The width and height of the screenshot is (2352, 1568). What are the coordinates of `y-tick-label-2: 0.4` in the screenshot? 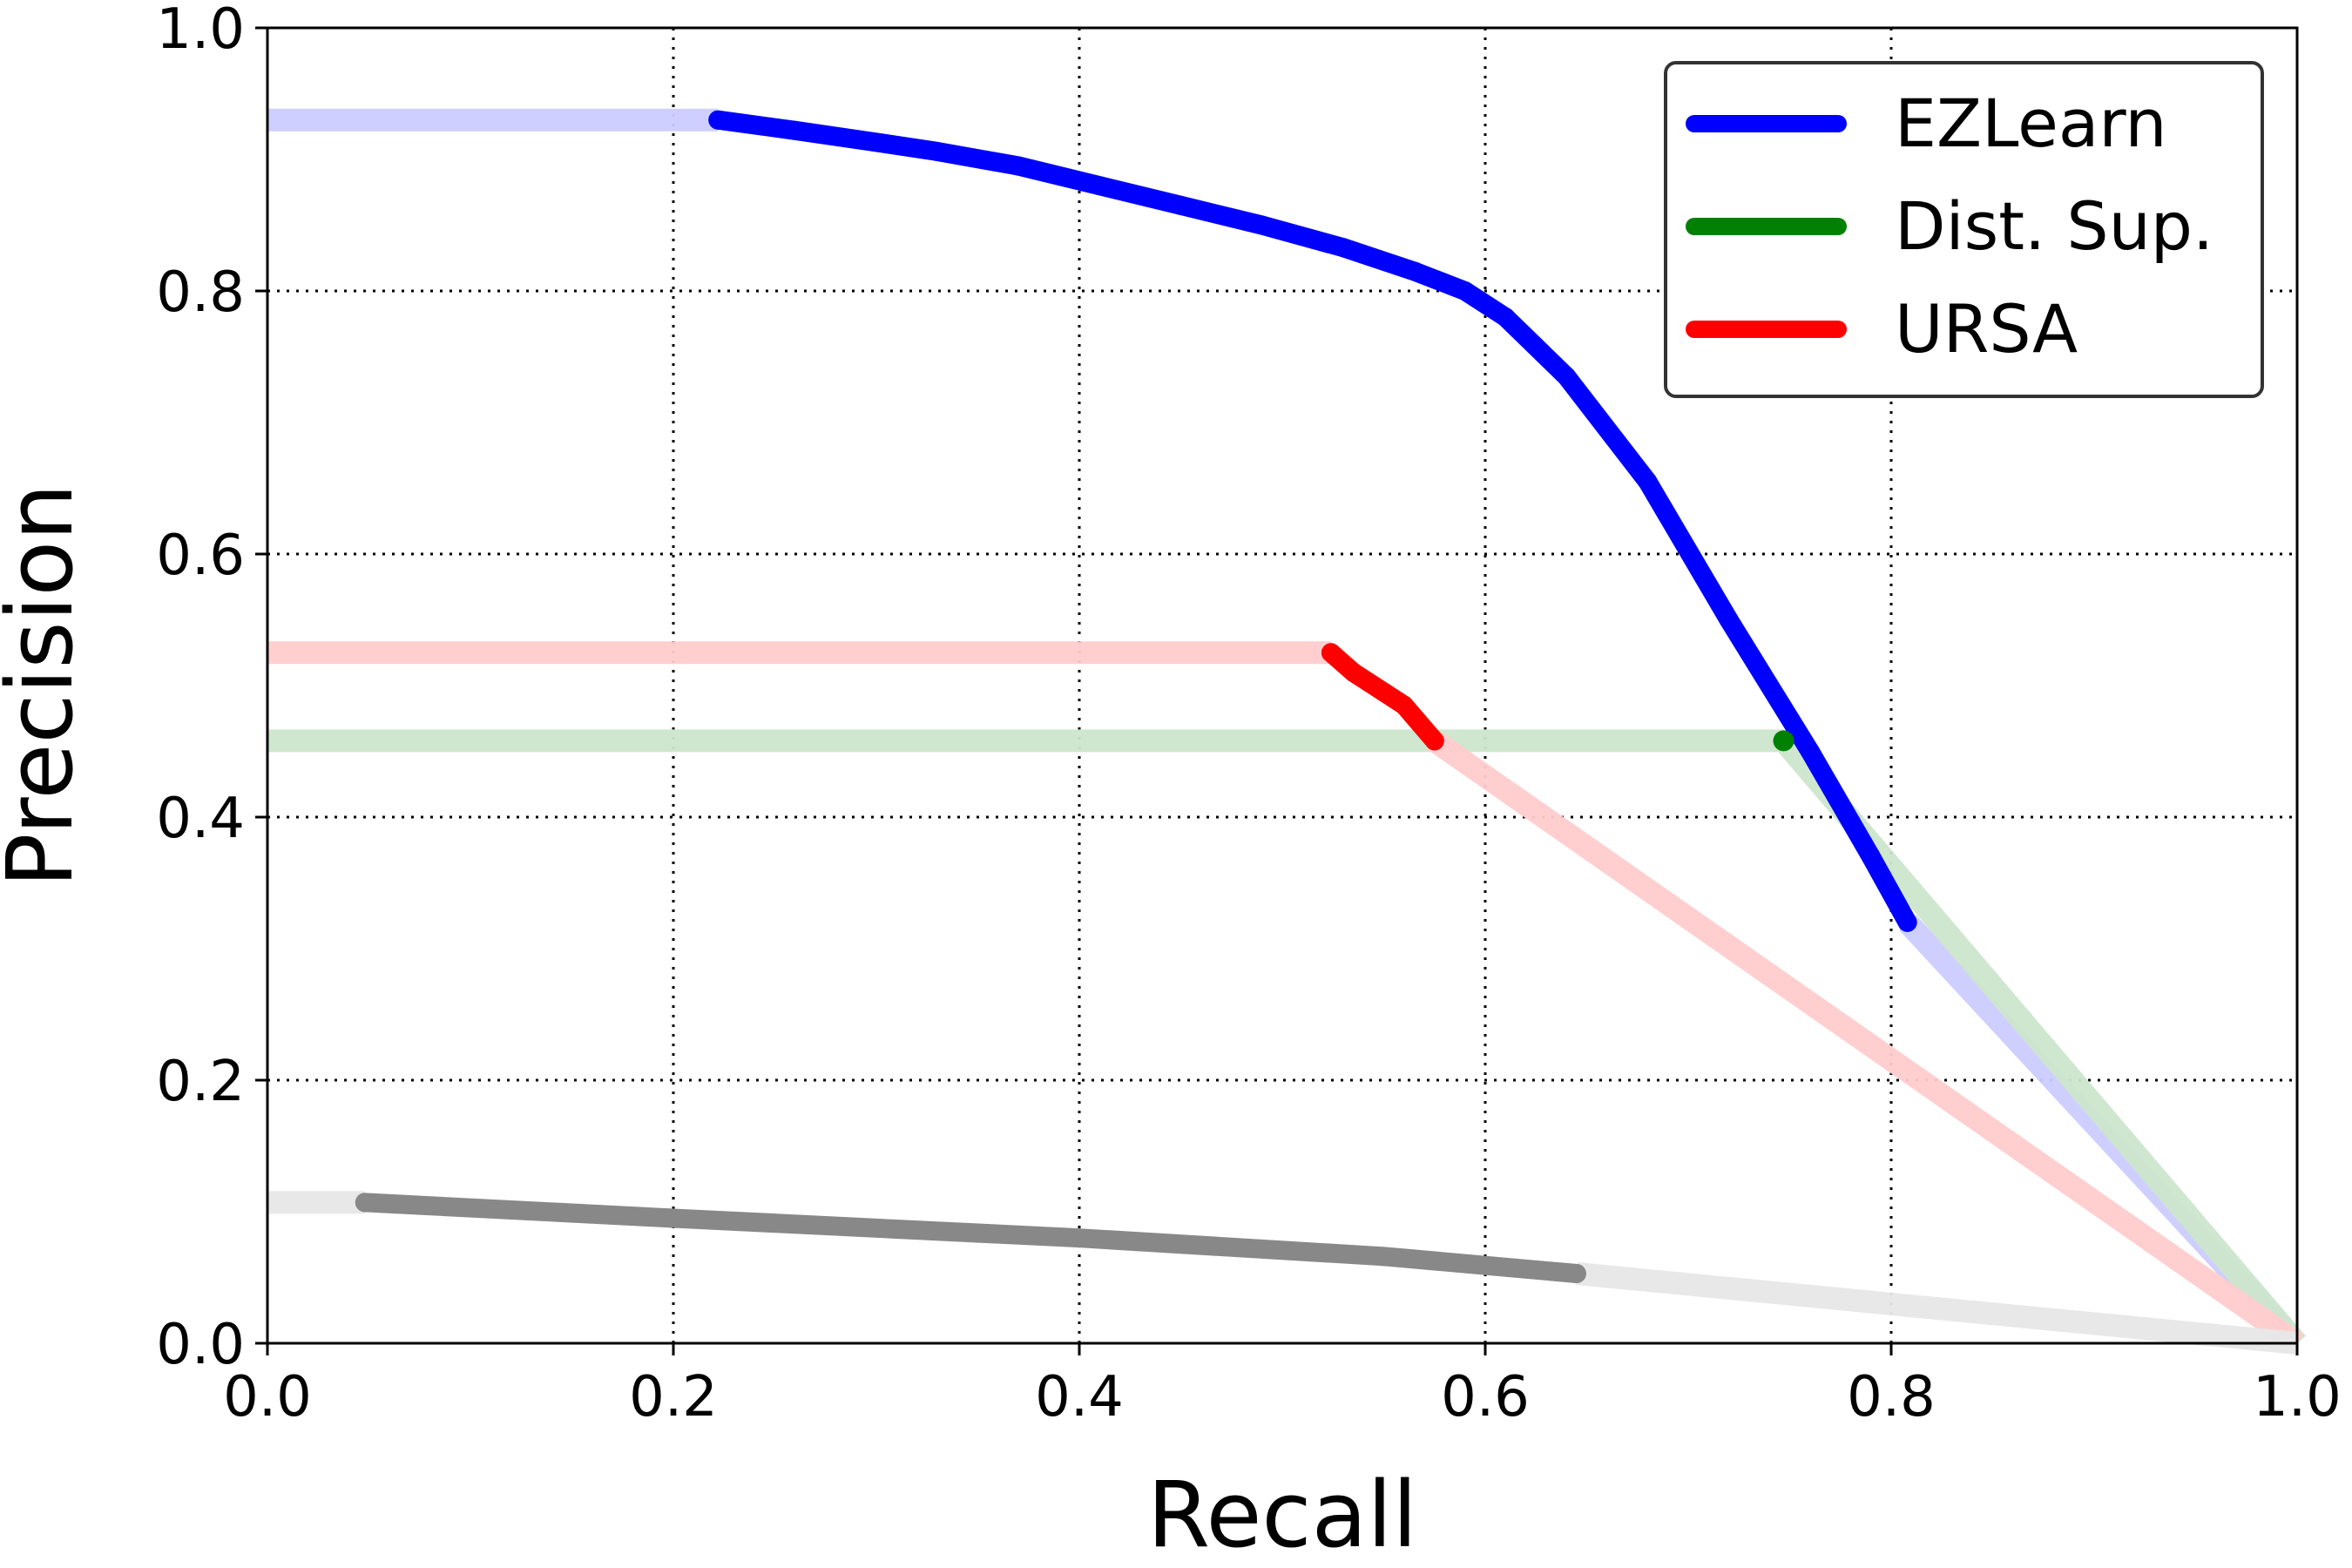 It's located at (200, 819).